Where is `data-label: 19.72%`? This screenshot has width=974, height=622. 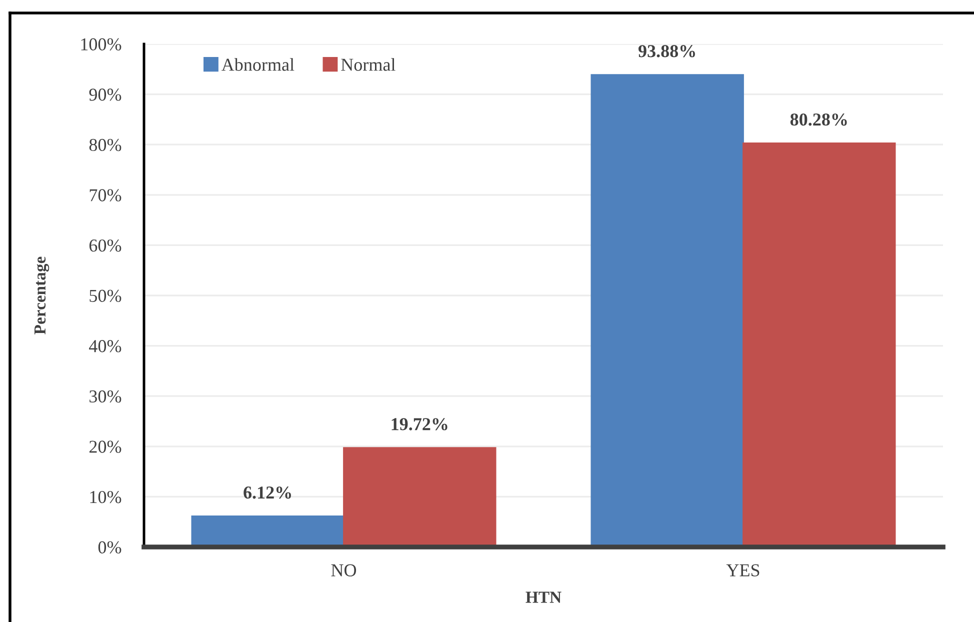 data-label: 19.72% is located at coordinates (420, 424).